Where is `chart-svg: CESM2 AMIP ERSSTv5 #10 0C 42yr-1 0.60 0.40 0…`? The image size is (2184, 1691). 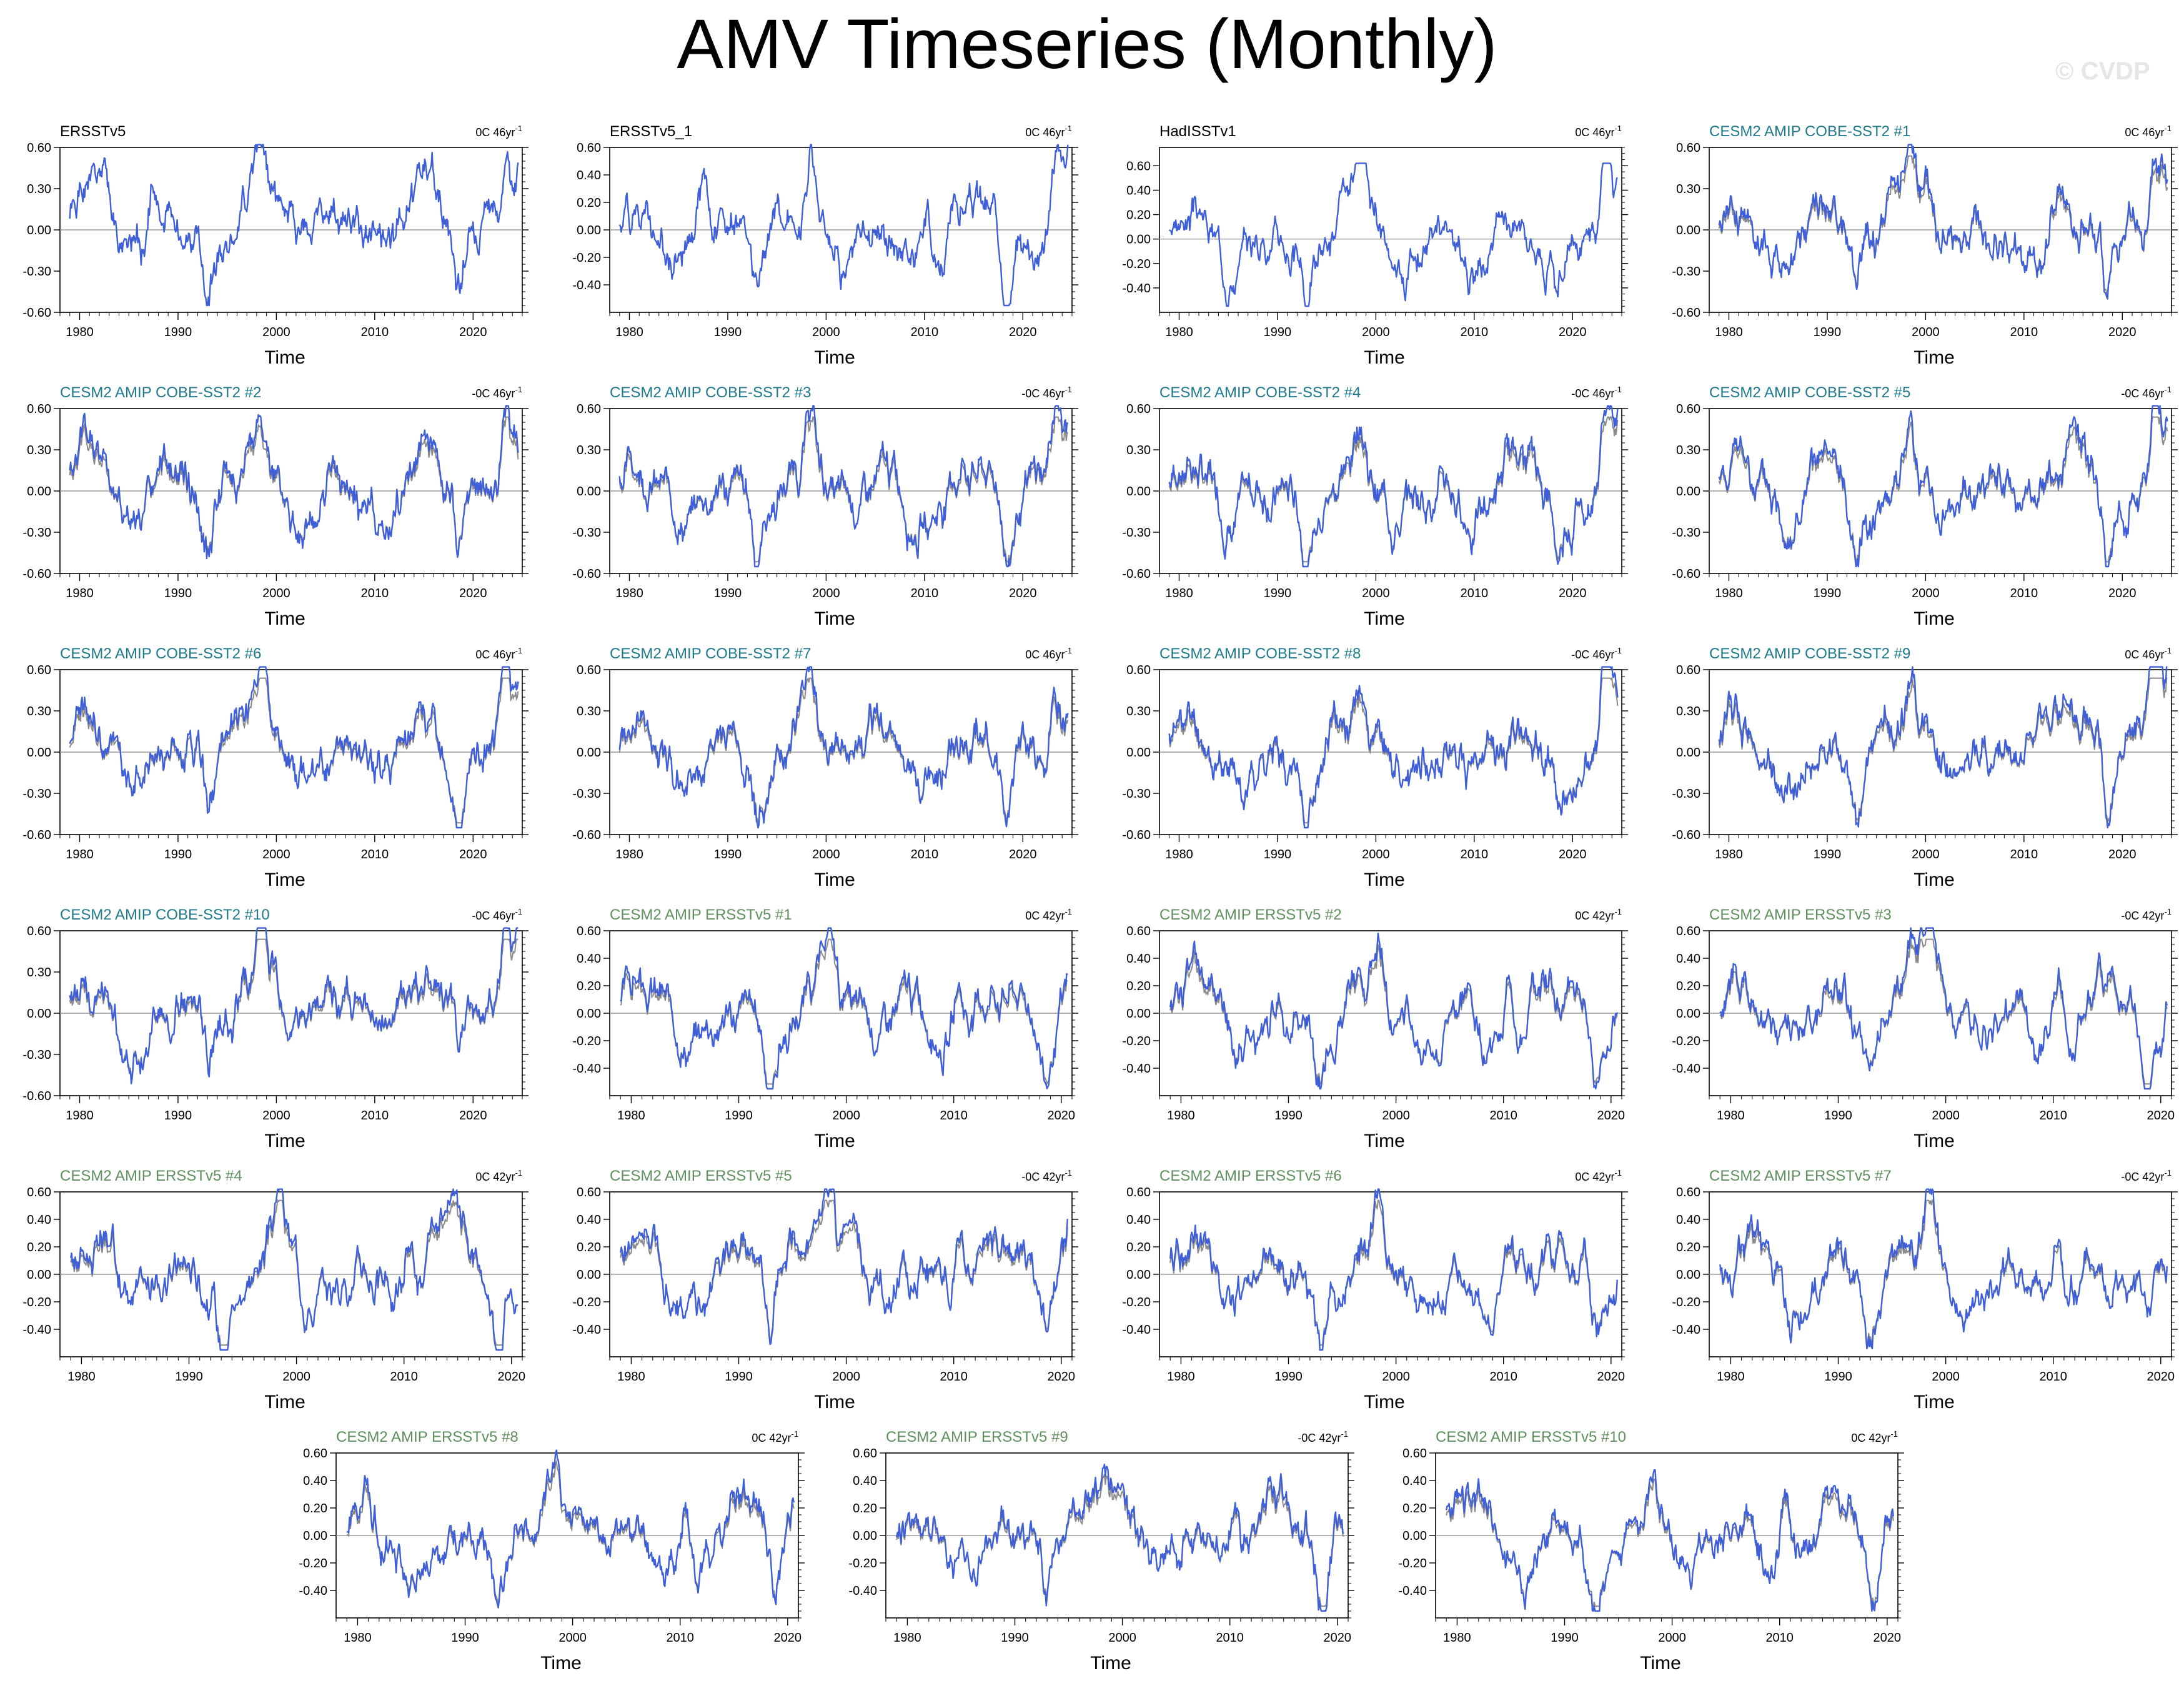 chart-svg: CESM2 AMIP ERSSTv5 #10 0C 42yr-1 0.60 0.40 0… is located at coordinates (1651, 1551).